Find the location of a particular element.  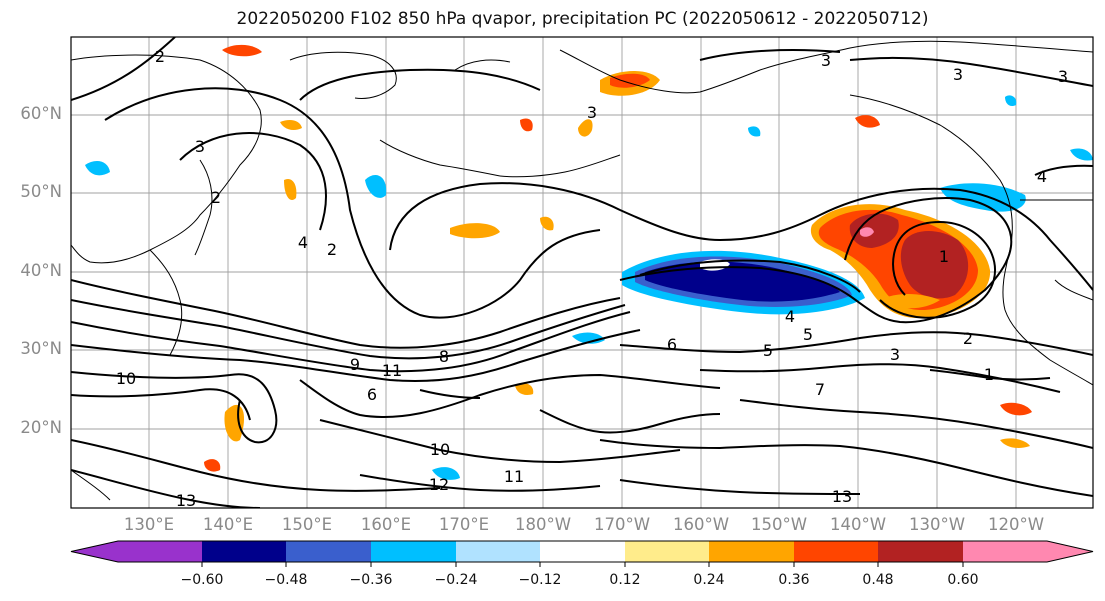

colorbar-tick: 0.12 is located at coordinates (625, 580).